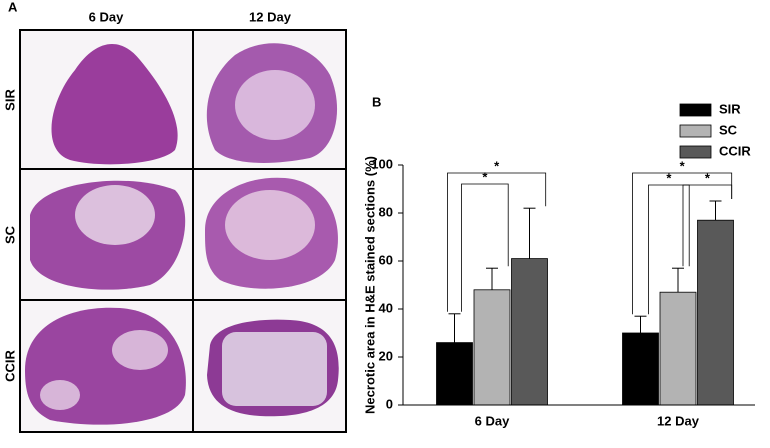 This screenshot has width=770, height=448. What do you see at coordinates (678, 420) in the screenshot?
I see `x-tick-label: 12 Day` at bounding box center [678, 420].